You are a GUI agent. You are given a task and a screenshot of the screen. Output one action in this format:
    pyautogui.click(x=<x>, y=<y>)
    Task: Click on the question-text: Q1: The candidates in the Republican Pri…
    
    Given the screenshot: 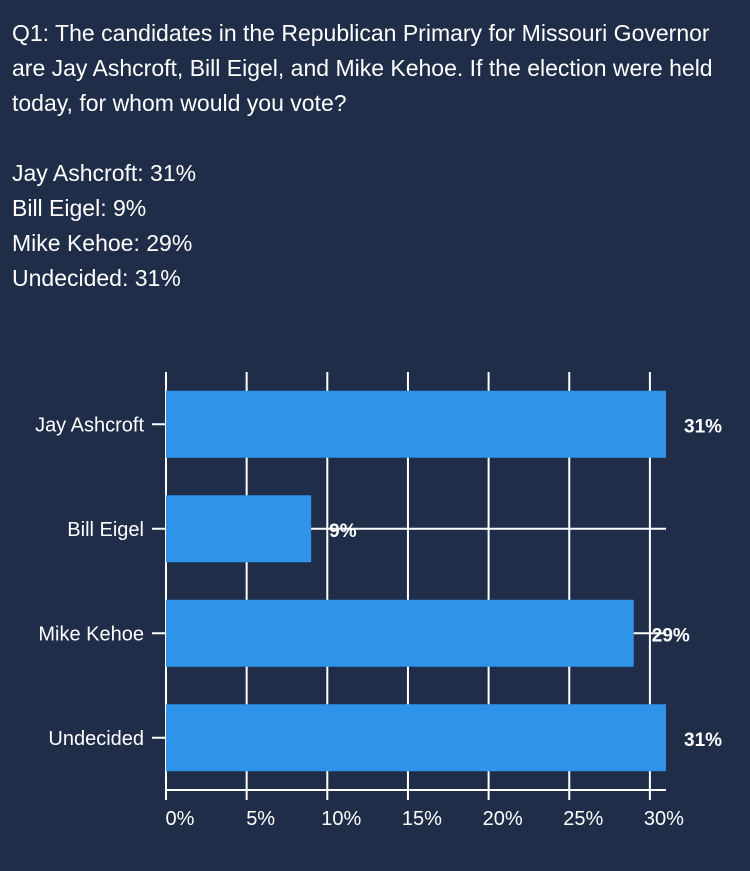 What is the action you would take?
    pyautogui.click(x=362, y=68)
    